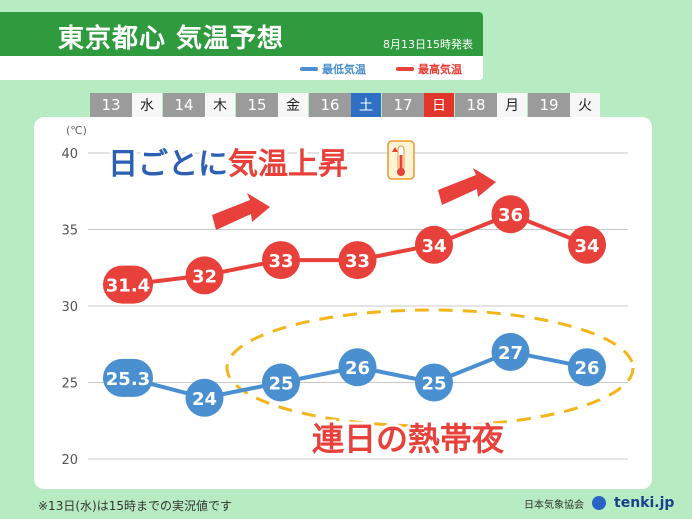  I want to click on y-tick-label: 35, so click(69, 231).